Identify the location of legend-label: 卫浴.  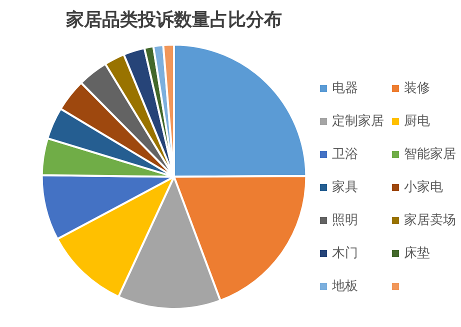
(345, 154).